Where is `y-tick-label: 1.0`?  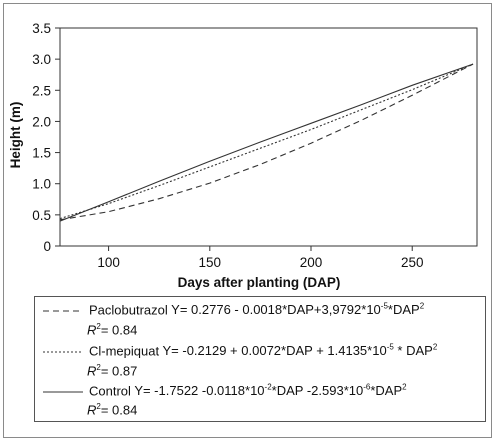
y-tick-label: 1.0 is located at coordinates (41, 184).